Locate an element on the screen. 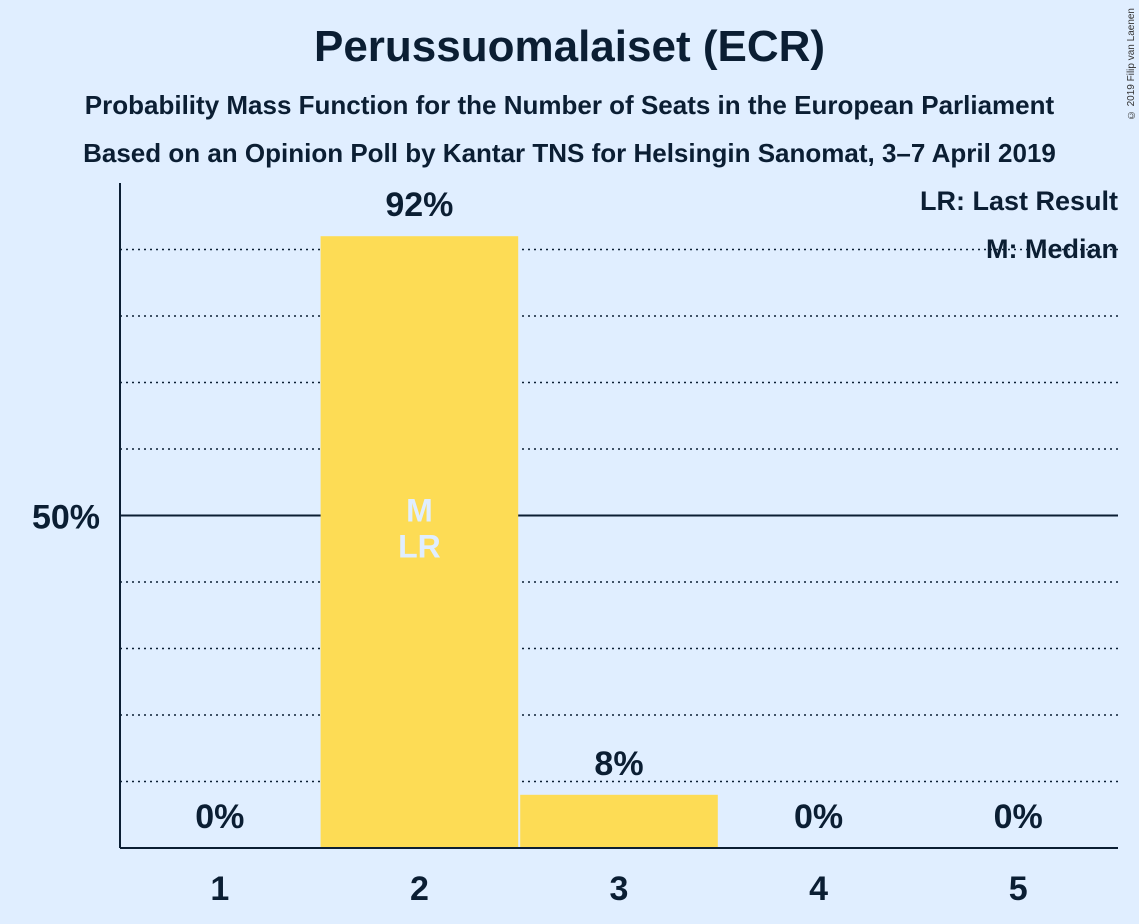  value-label: 8% is located at coordinates (618, 764).